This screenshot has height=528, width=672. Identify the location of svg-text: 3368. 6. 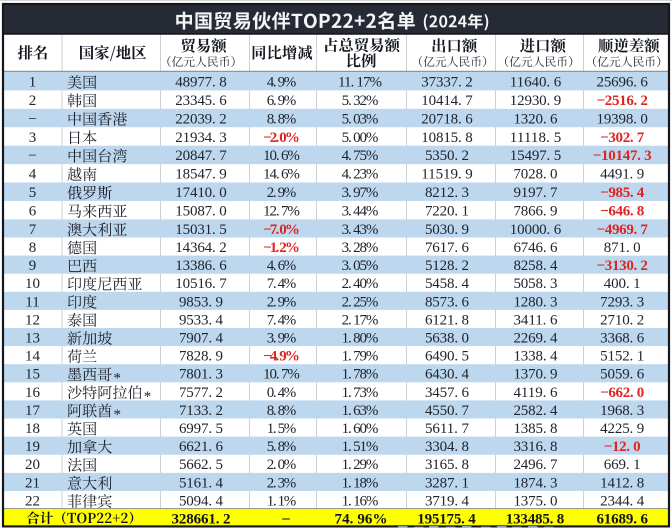
(622, 339).